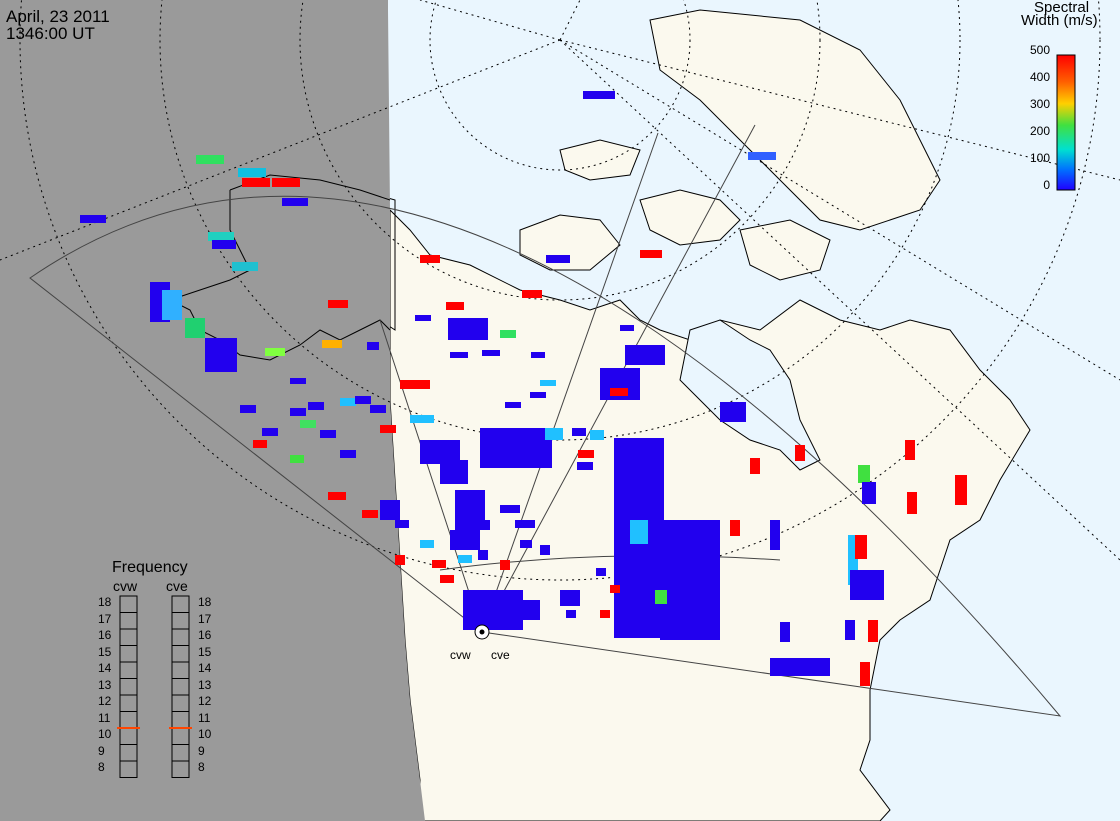 This screenshot has width=1120, height=821. What do you see at coordinates (105, 602) in the screenshot?
I see `frequency-scale-left: 18` at bounding box center [105, 602].